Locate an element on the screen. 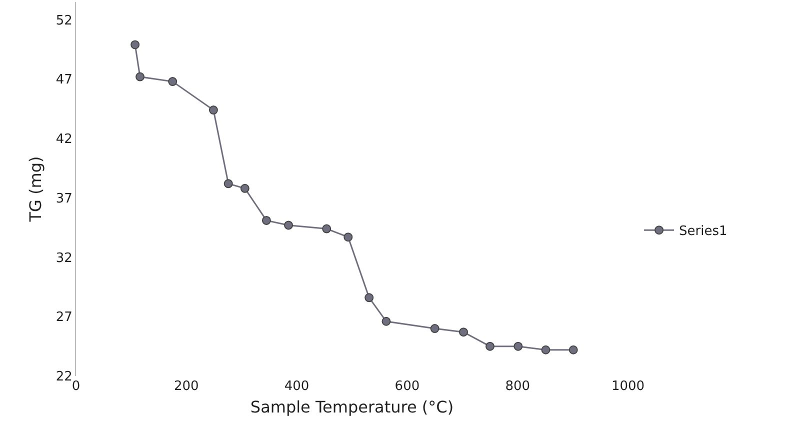 This screenshot has height=447, width=785. y-axis-title: TG (mg) is located at coordinates (35, 189).